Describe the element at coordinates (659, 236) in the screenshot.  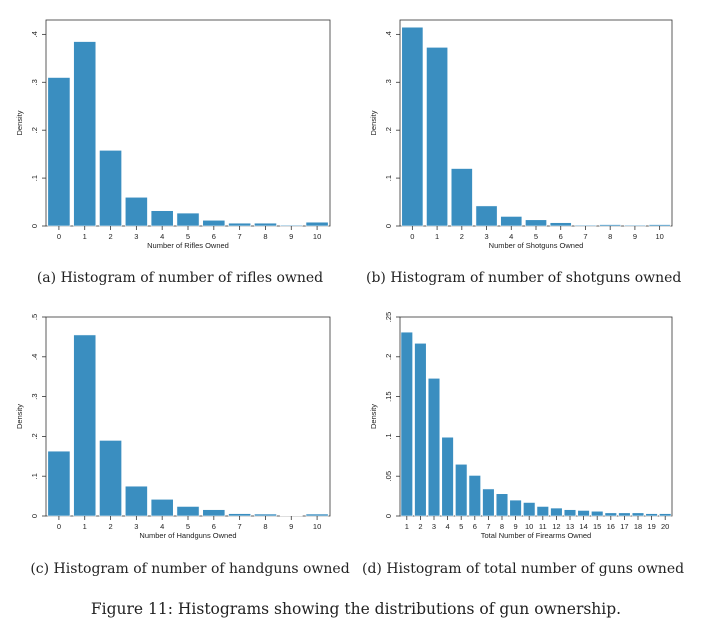
I see `x-tick-label: 10` at that location.